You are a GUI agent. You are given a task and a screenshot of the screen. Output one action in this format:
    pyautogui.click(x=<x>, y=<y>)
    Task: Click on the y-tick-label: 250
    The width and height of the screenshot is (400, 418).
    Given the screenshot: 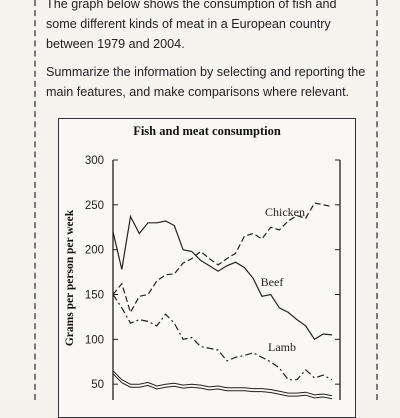 What is the action you would take?
    pyautogui.click(x=94, y=206)
    